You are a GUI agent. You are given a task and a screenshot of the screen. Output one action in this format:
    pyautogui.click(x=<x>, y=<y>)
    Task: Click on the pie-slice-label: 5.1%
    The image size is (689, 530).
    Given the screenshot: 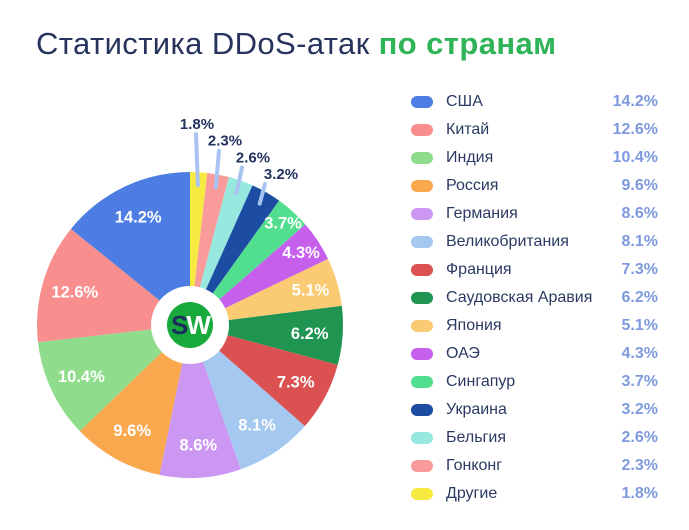 What is the action you would take?
    pyautogui.click(x=311, y=290)
    